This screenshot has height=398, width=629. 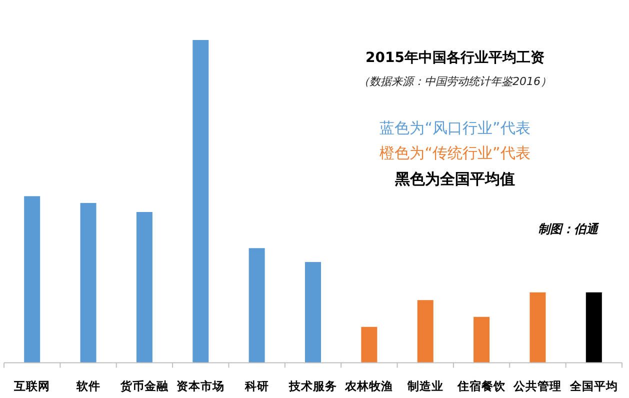 I want to click on x-tick-label: 农林牧渔, so click(x=369, y=386).